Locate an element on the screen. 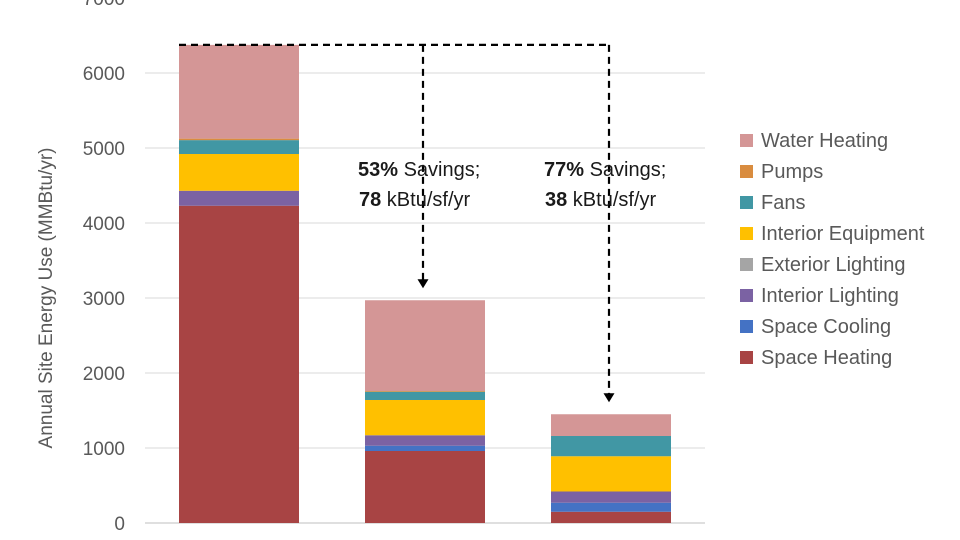 The height and width of the screenshot is (540, 960). y-tick-label: 7000 is located at coordinates (104, 5).